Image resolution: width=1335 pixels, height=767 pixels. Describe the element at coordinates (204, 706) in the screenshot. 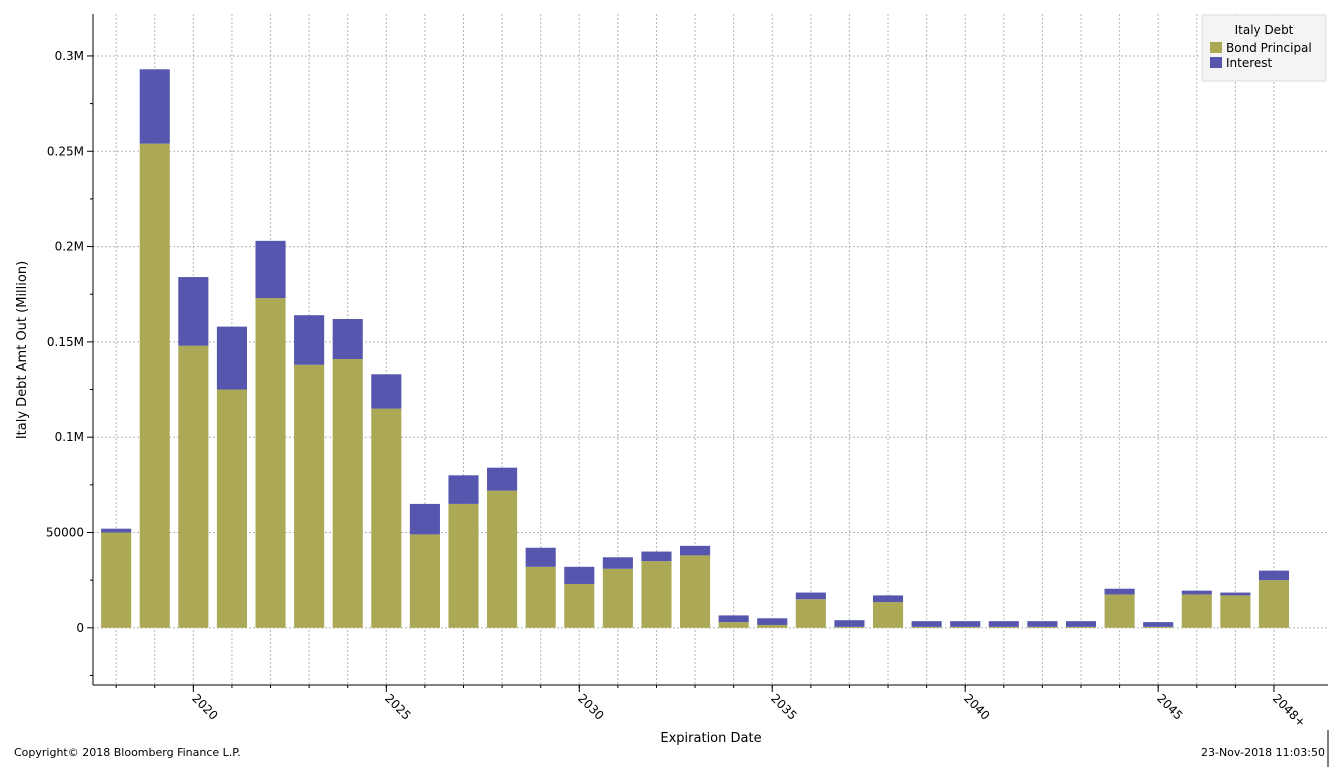

I see `x-tick-label: 2020` at that location.